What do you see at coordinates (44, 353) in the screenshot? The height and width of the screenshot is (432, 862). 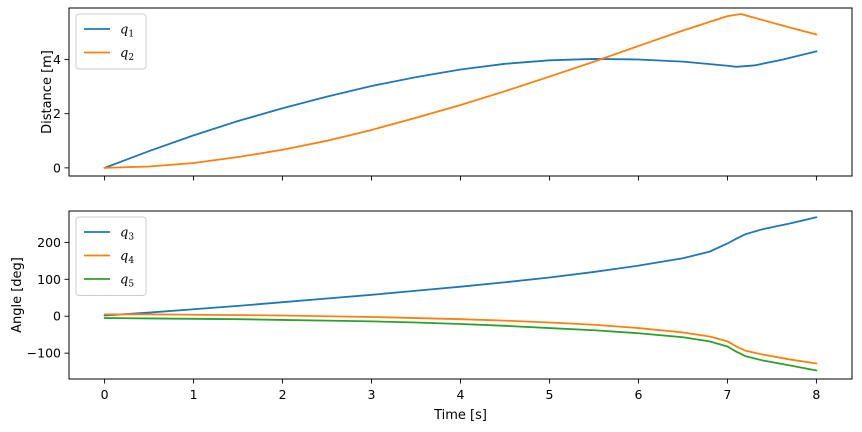 I see `y-tick-label: −100` at bounding box center [44, 353].